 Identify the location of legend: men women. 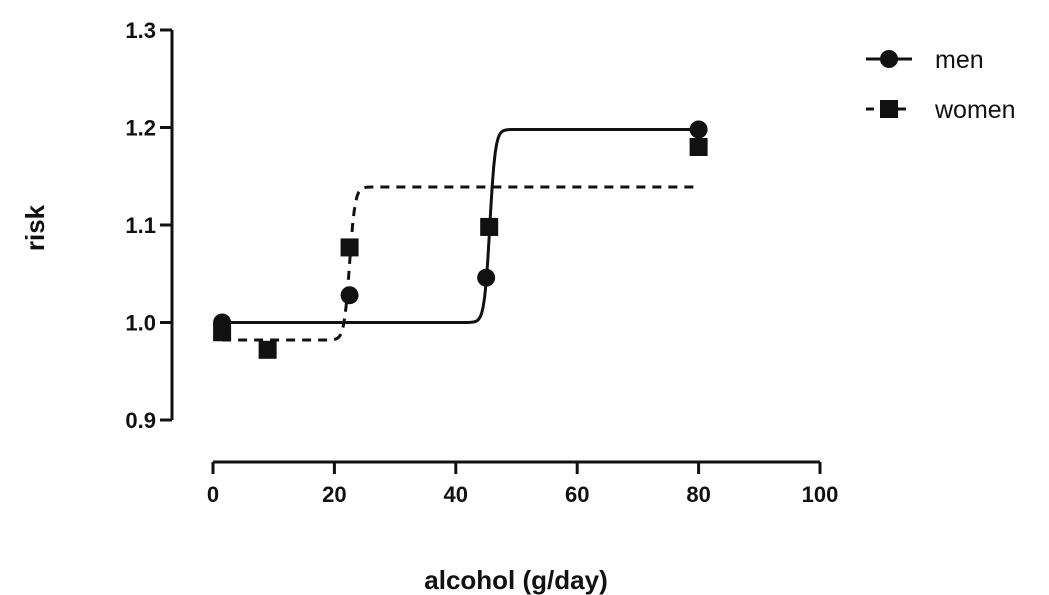
(941, 85).